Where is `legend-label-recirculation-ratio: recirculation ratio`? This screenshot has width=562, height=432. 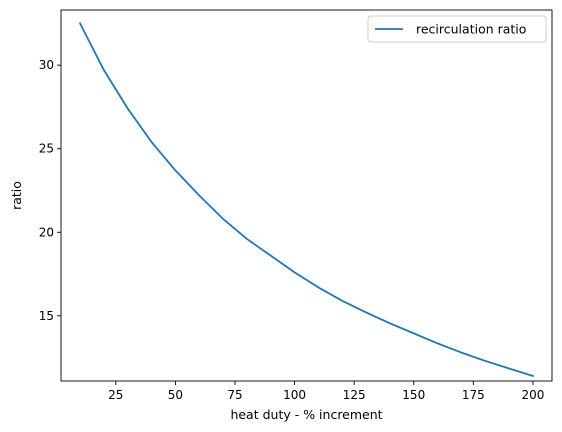 legend-label-recirculation-ratio: recirculation ratio is located at coordinates (471, 29).